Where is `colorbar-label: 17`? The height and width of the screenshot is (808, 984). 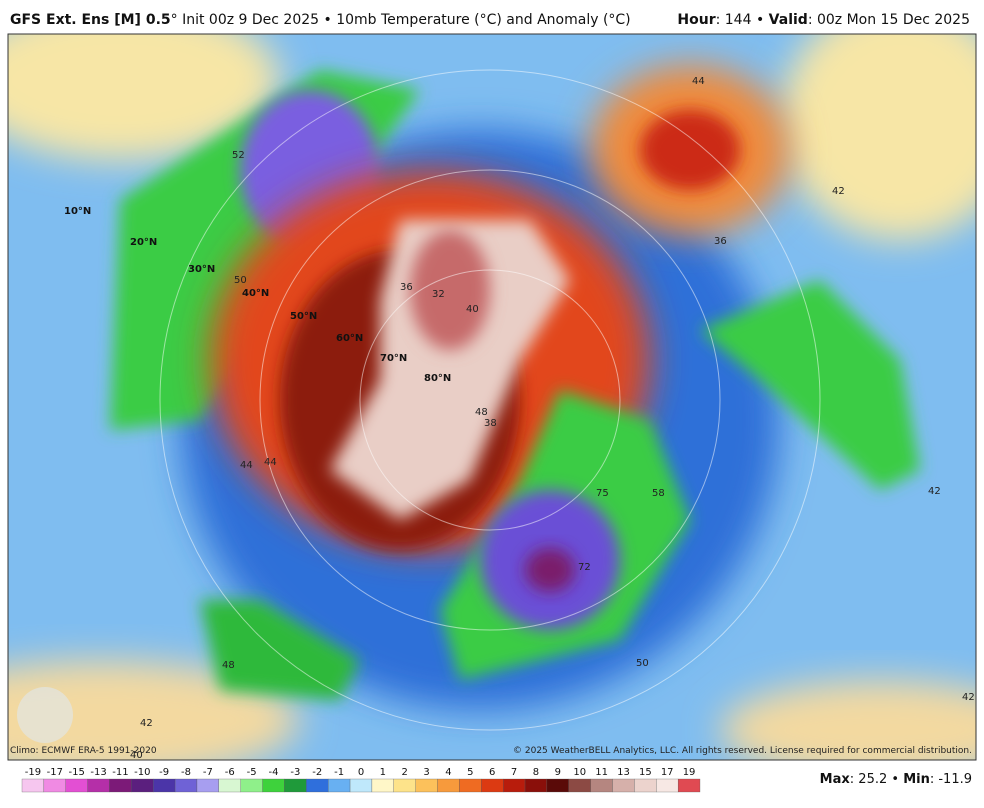
colorbar-label: 17 is located at coordinates (667, 772).